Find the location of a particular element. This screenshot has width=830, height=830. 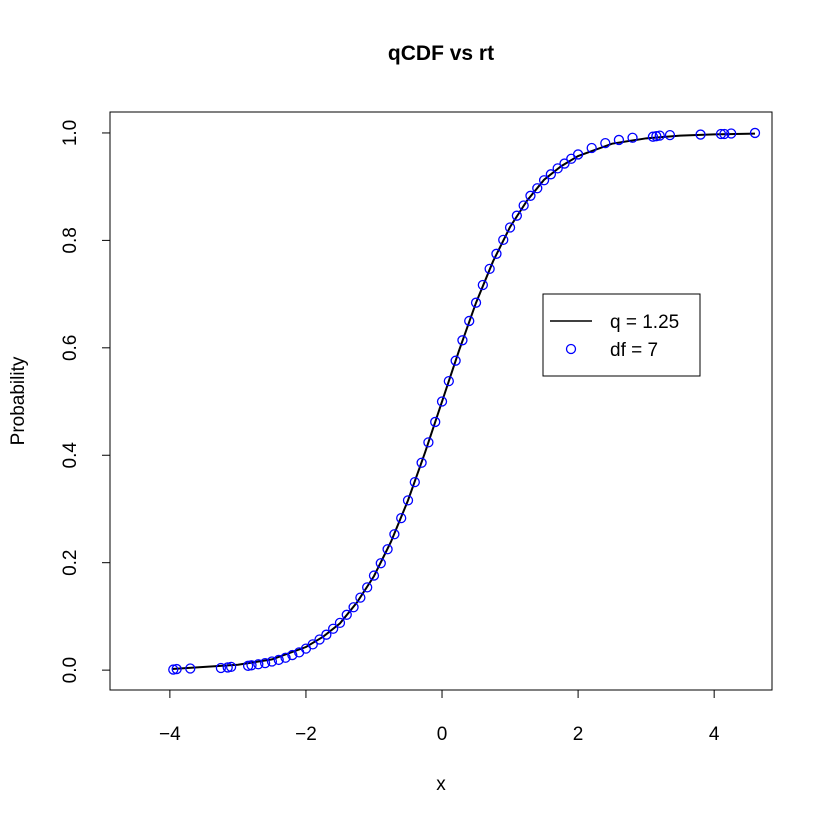

x-axis-label: x is located at coordinates (441, 784).